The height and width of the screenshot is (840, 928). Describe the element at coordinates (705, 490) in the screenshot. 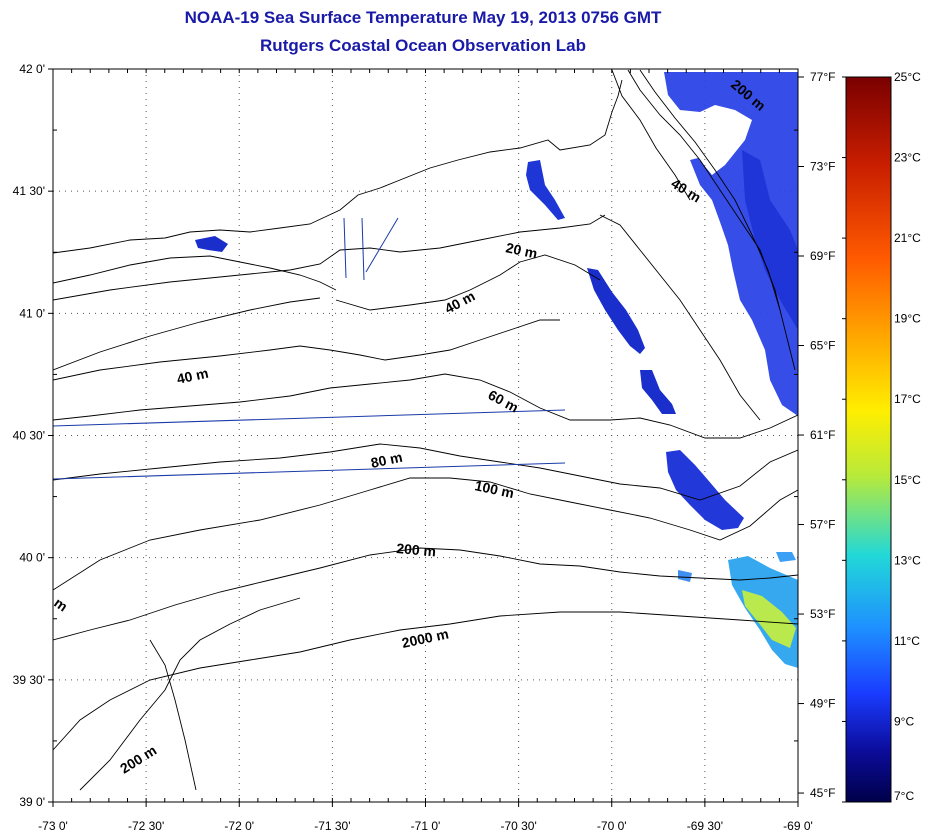

I see `sst-patch-georges` at that location.